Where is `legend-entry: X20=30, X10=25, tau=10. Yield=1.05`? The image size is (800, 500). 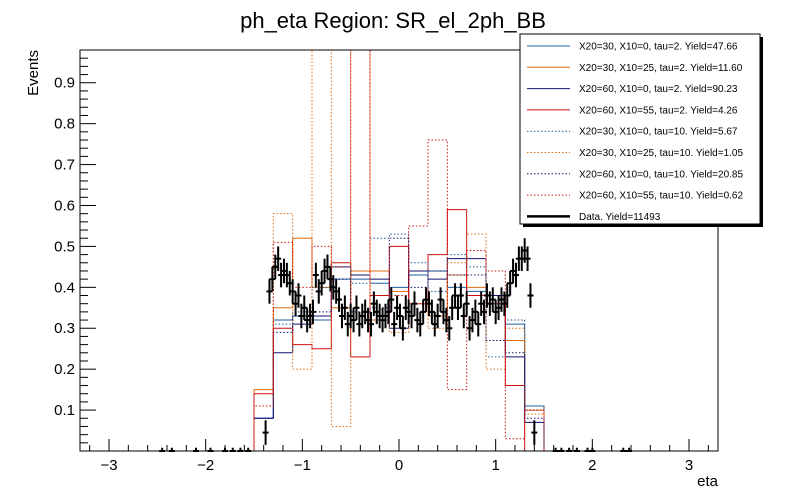 legend-entry: X20=30, X10=25, tau=10. Yield=1.05 is located at coordinates (635, 153).